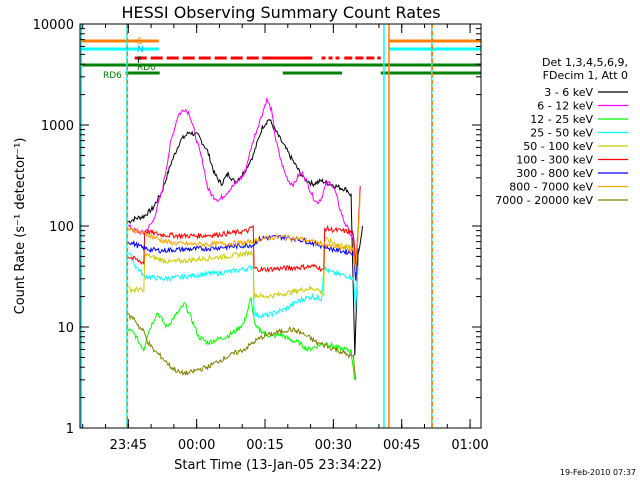 The width and height of the screenshot is (640, 480). Describe the element at coordinates (264, 445) in the screenshot. I see `x-tick-label: 00:15` at that location.